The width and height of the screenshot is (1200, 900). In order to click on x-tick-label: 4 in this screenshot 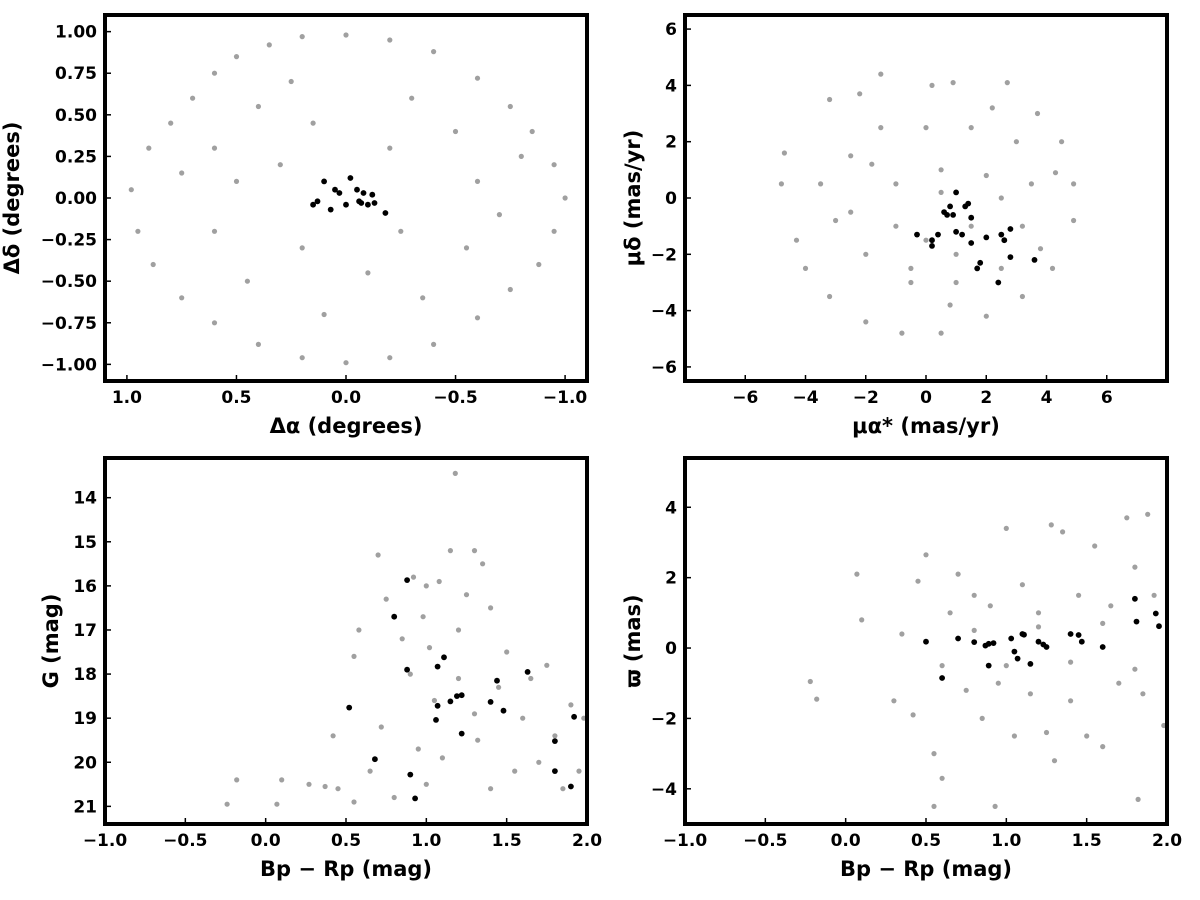, I will do `click(1047, 398)`.